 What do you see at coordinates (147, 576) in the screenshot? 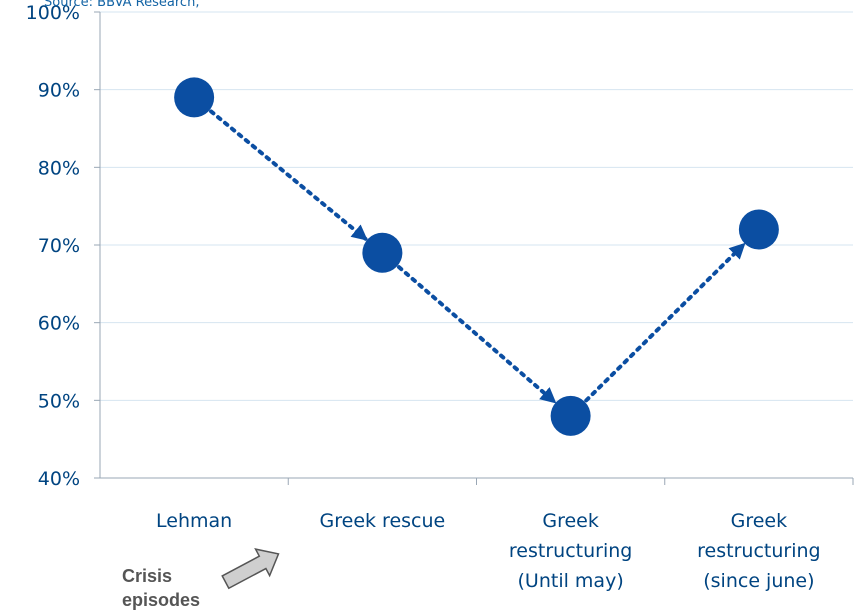
I see `episodes-label-line-1: Crisis` at bounding box center [147, 576].